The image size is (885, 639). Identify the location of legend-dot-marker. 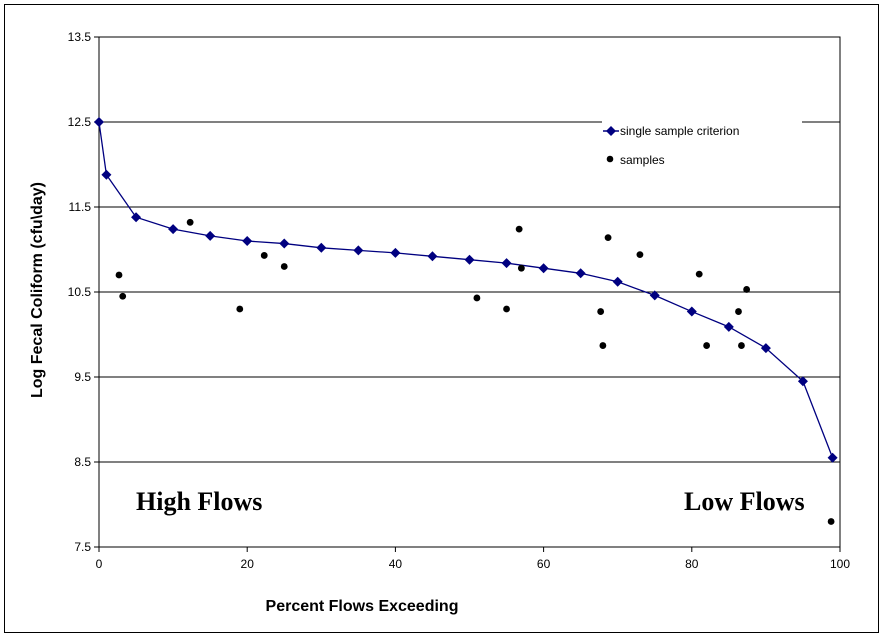
(610, 159).